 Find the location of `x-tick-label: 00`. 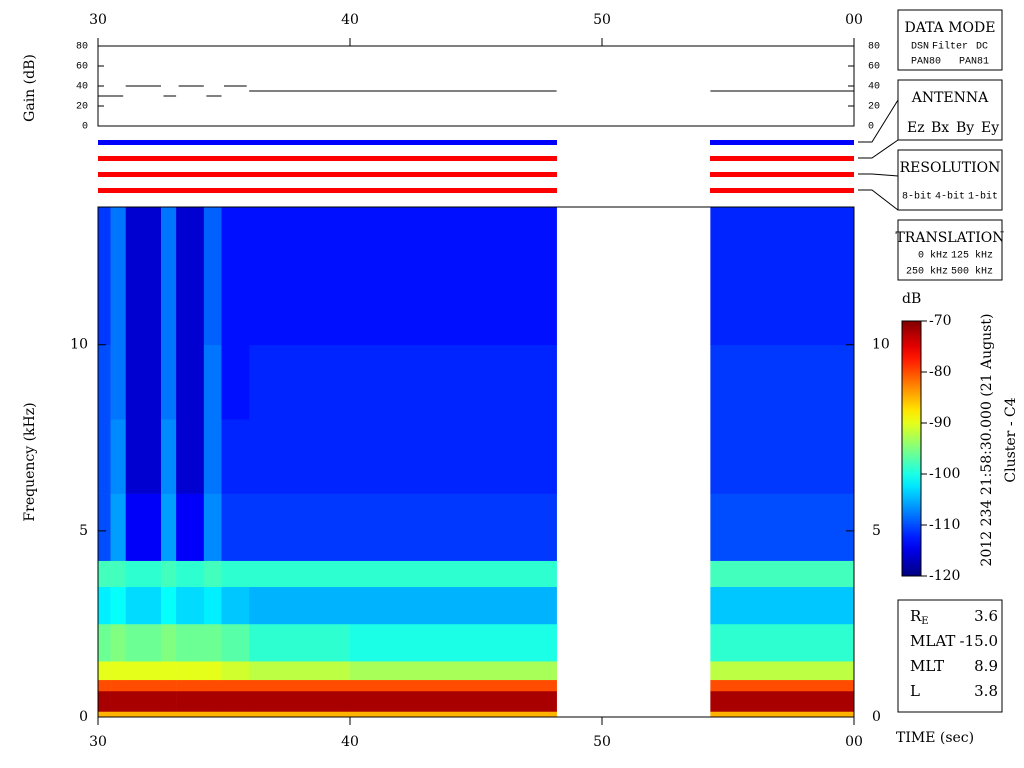

x-tick-label: 00 is located at coordinates (854, 742).